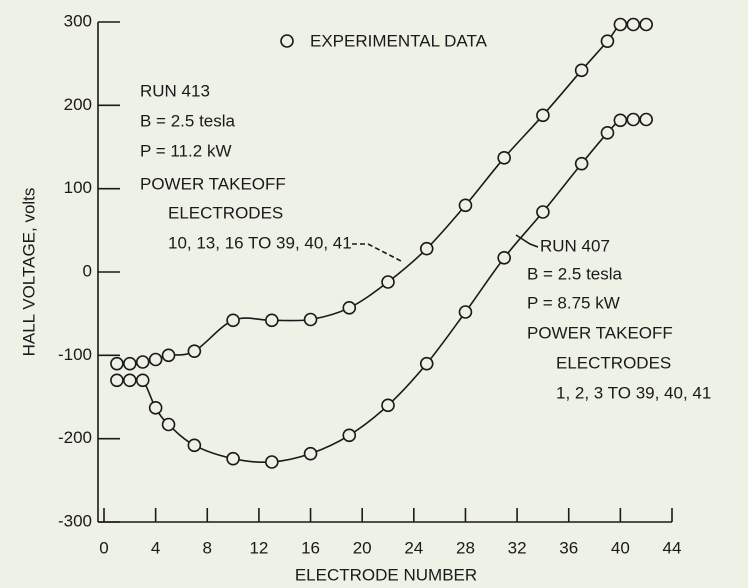 Image resolution: width=748 pixels, height=588 pixels. I want to click on x-tick-label: 4, so click(155, 547).